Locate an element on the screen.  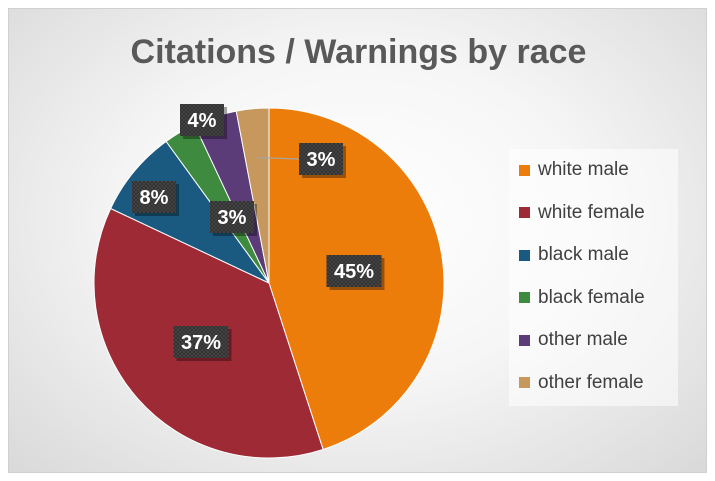
legend-label: white female is located at coordinates (591, 212).